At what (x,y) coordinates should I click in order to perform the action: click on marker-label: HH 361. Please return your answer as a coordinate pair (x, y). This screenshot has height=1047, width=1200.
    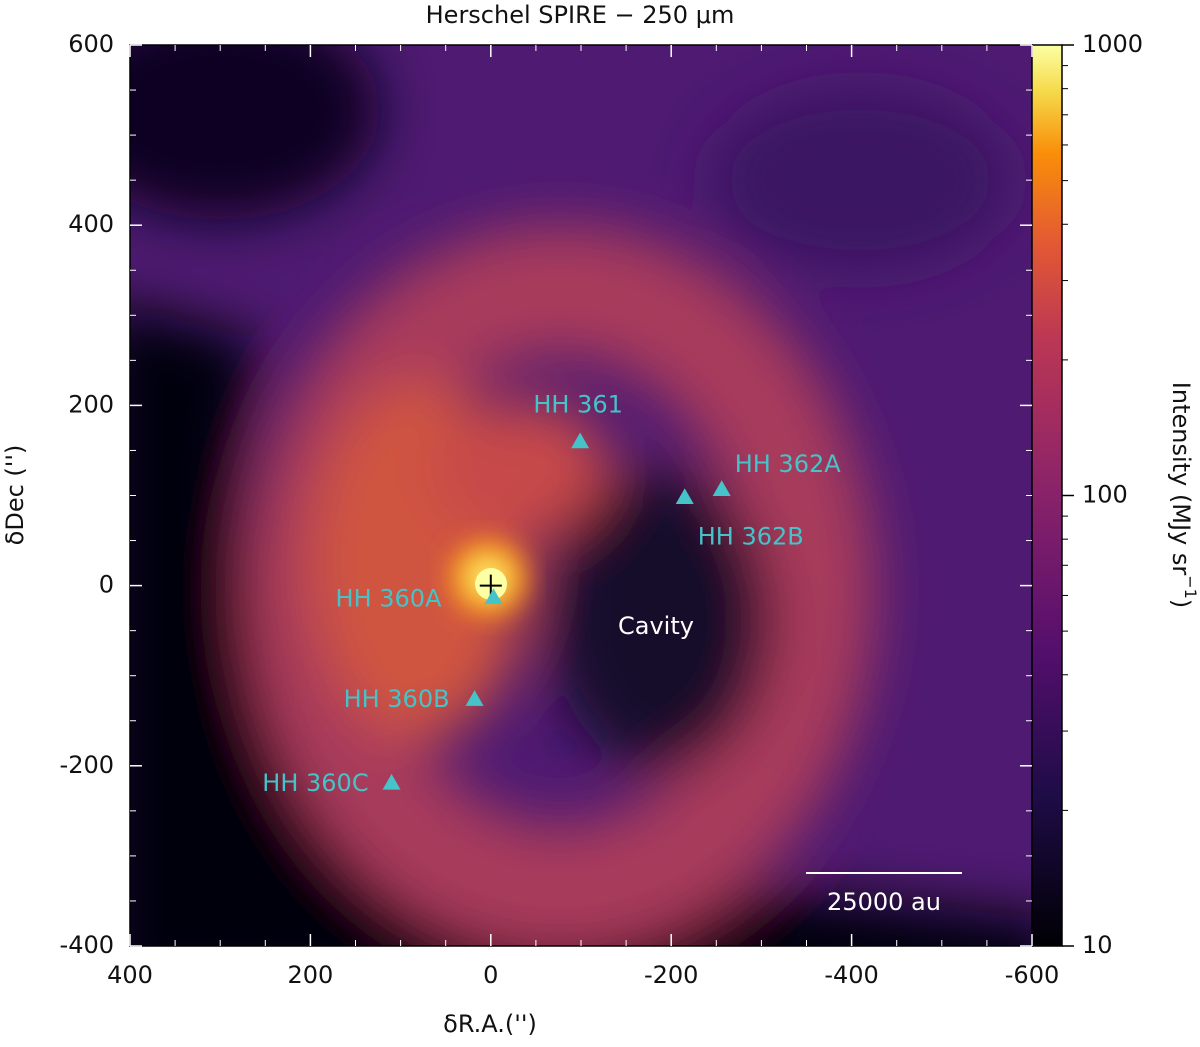
    Looking at the image, I should click on (578, 404).